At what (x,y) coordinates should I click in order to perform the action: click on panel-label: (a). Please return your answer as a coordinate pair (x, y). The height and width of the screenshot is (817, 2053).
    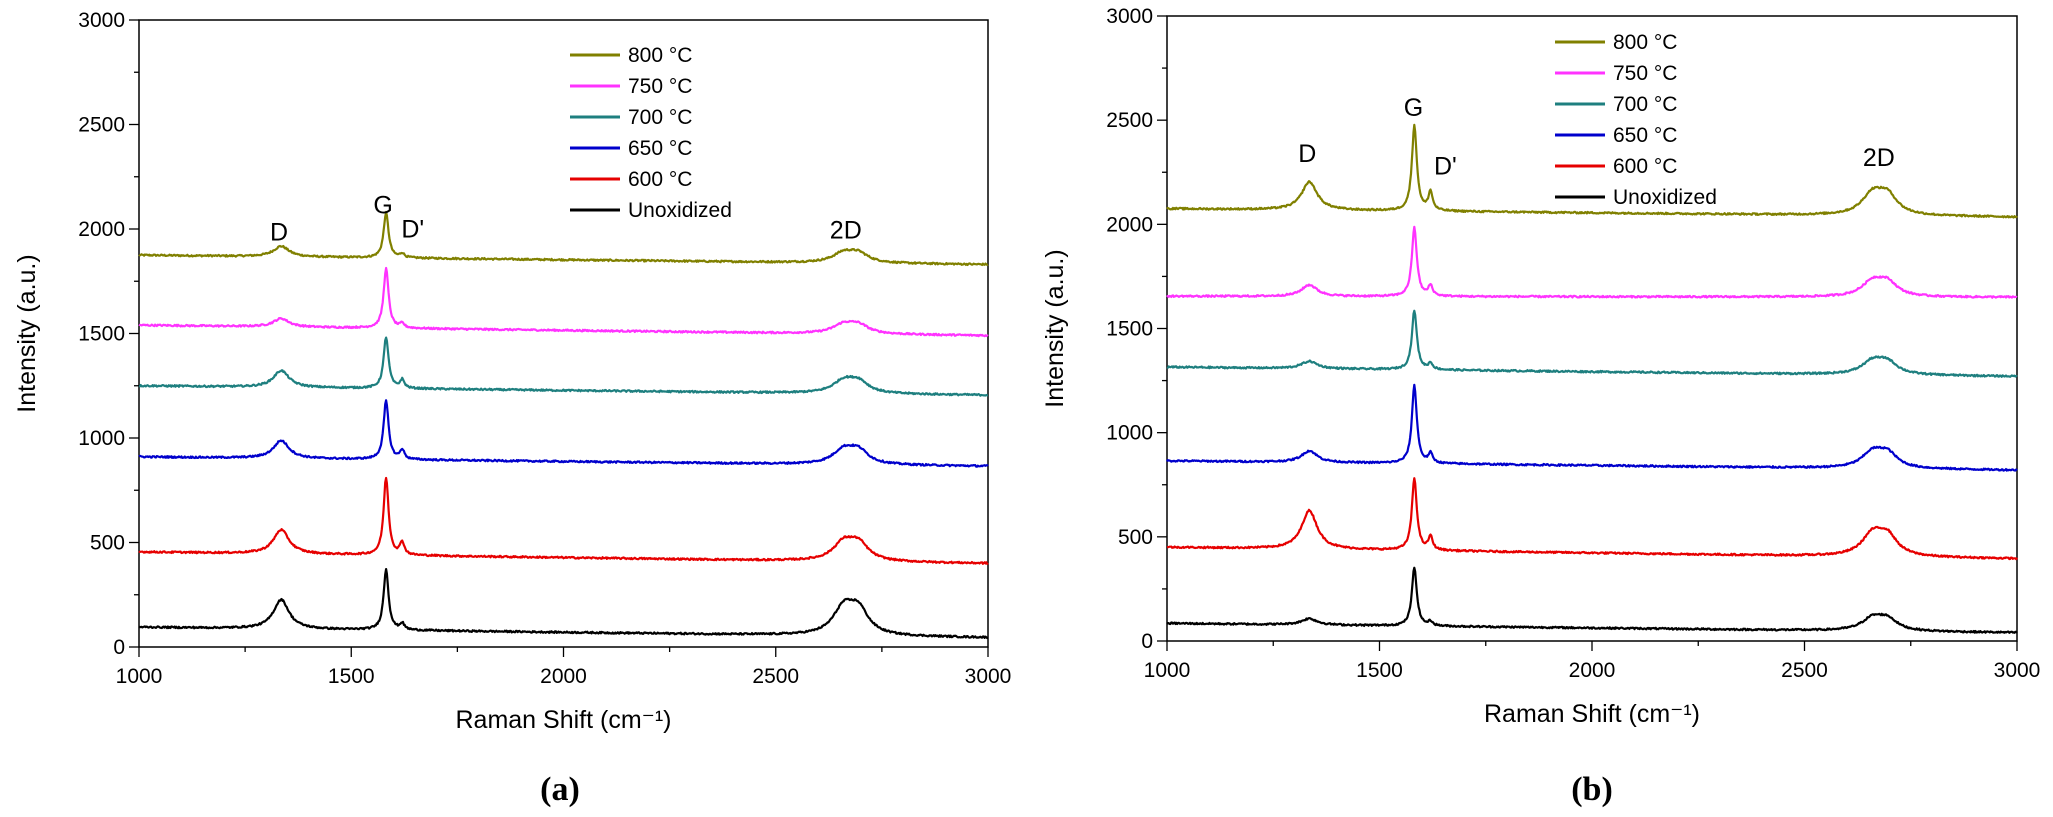
    Looking at the image, I should click on (560, 789).